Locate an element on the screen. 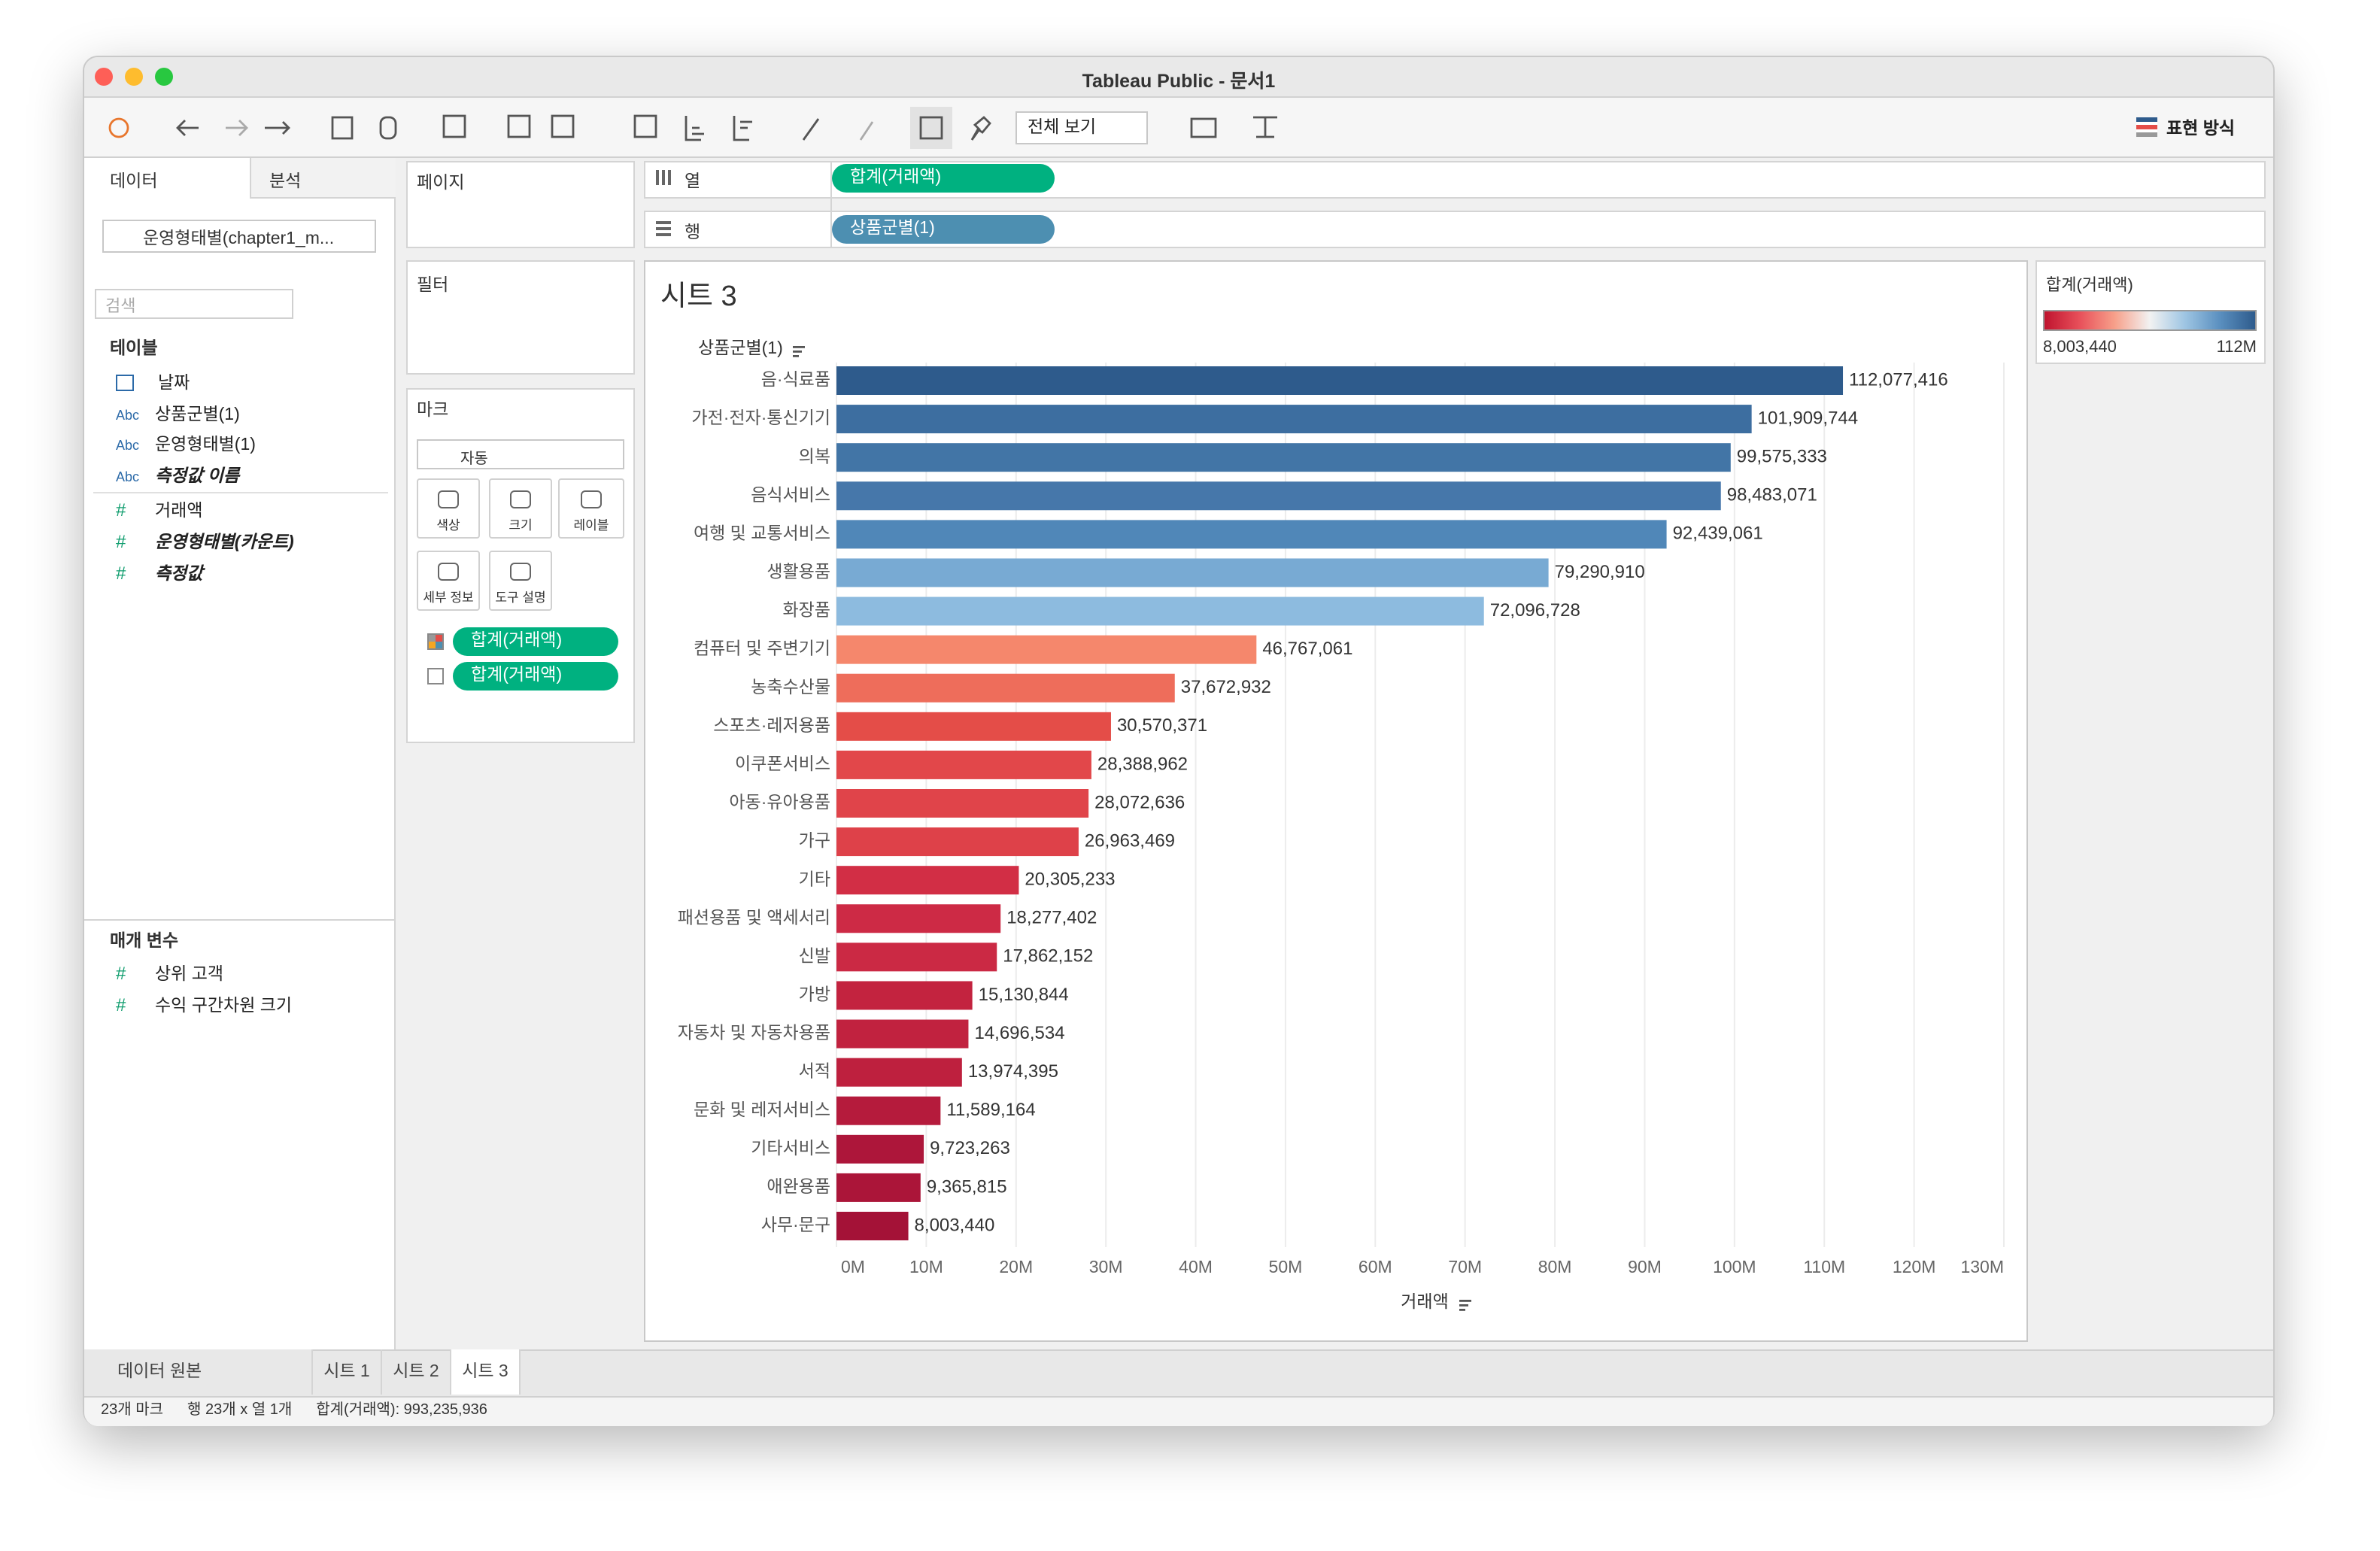 Image resolution: width=2380 pixels, height=1551 pixels. y-tick-label: 아동·유아용품 is located at coordinates (779, 802).